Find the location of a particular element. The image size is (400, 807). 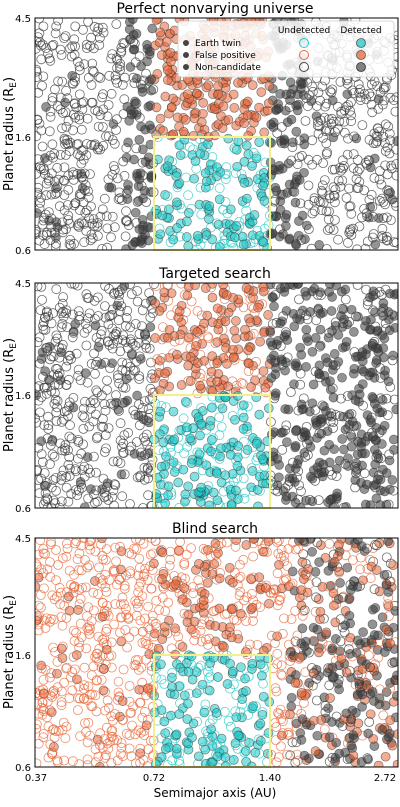

legend-marker-non-candidate-detected is located at coordinates (361, 67).